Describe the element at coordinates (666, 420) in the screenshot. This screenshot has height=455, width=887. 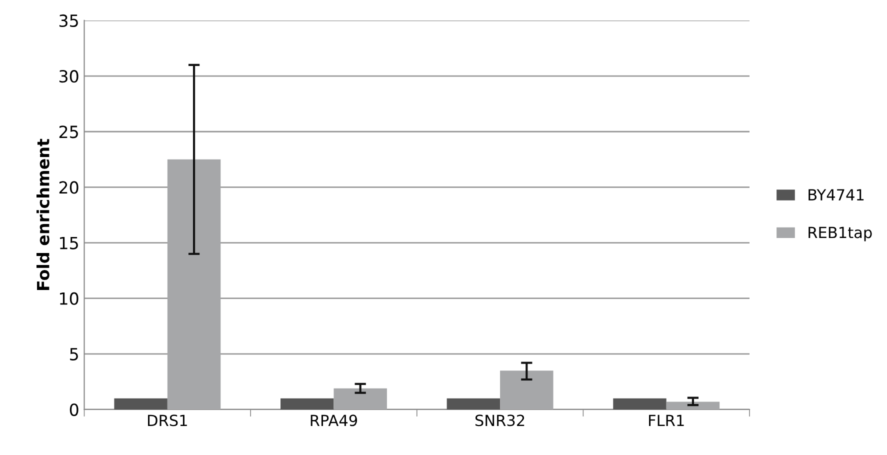
I see `x-tick-label: FLR1` at that location.